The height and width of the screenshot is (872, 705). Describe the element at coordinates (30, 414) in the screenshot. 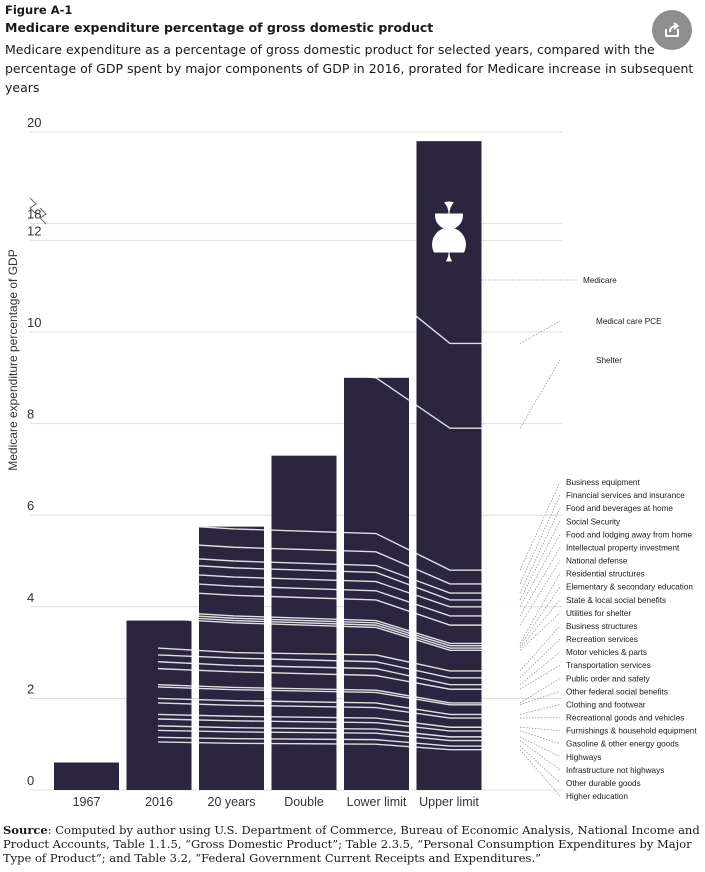

I see `y-tick-label: 8` at that location.